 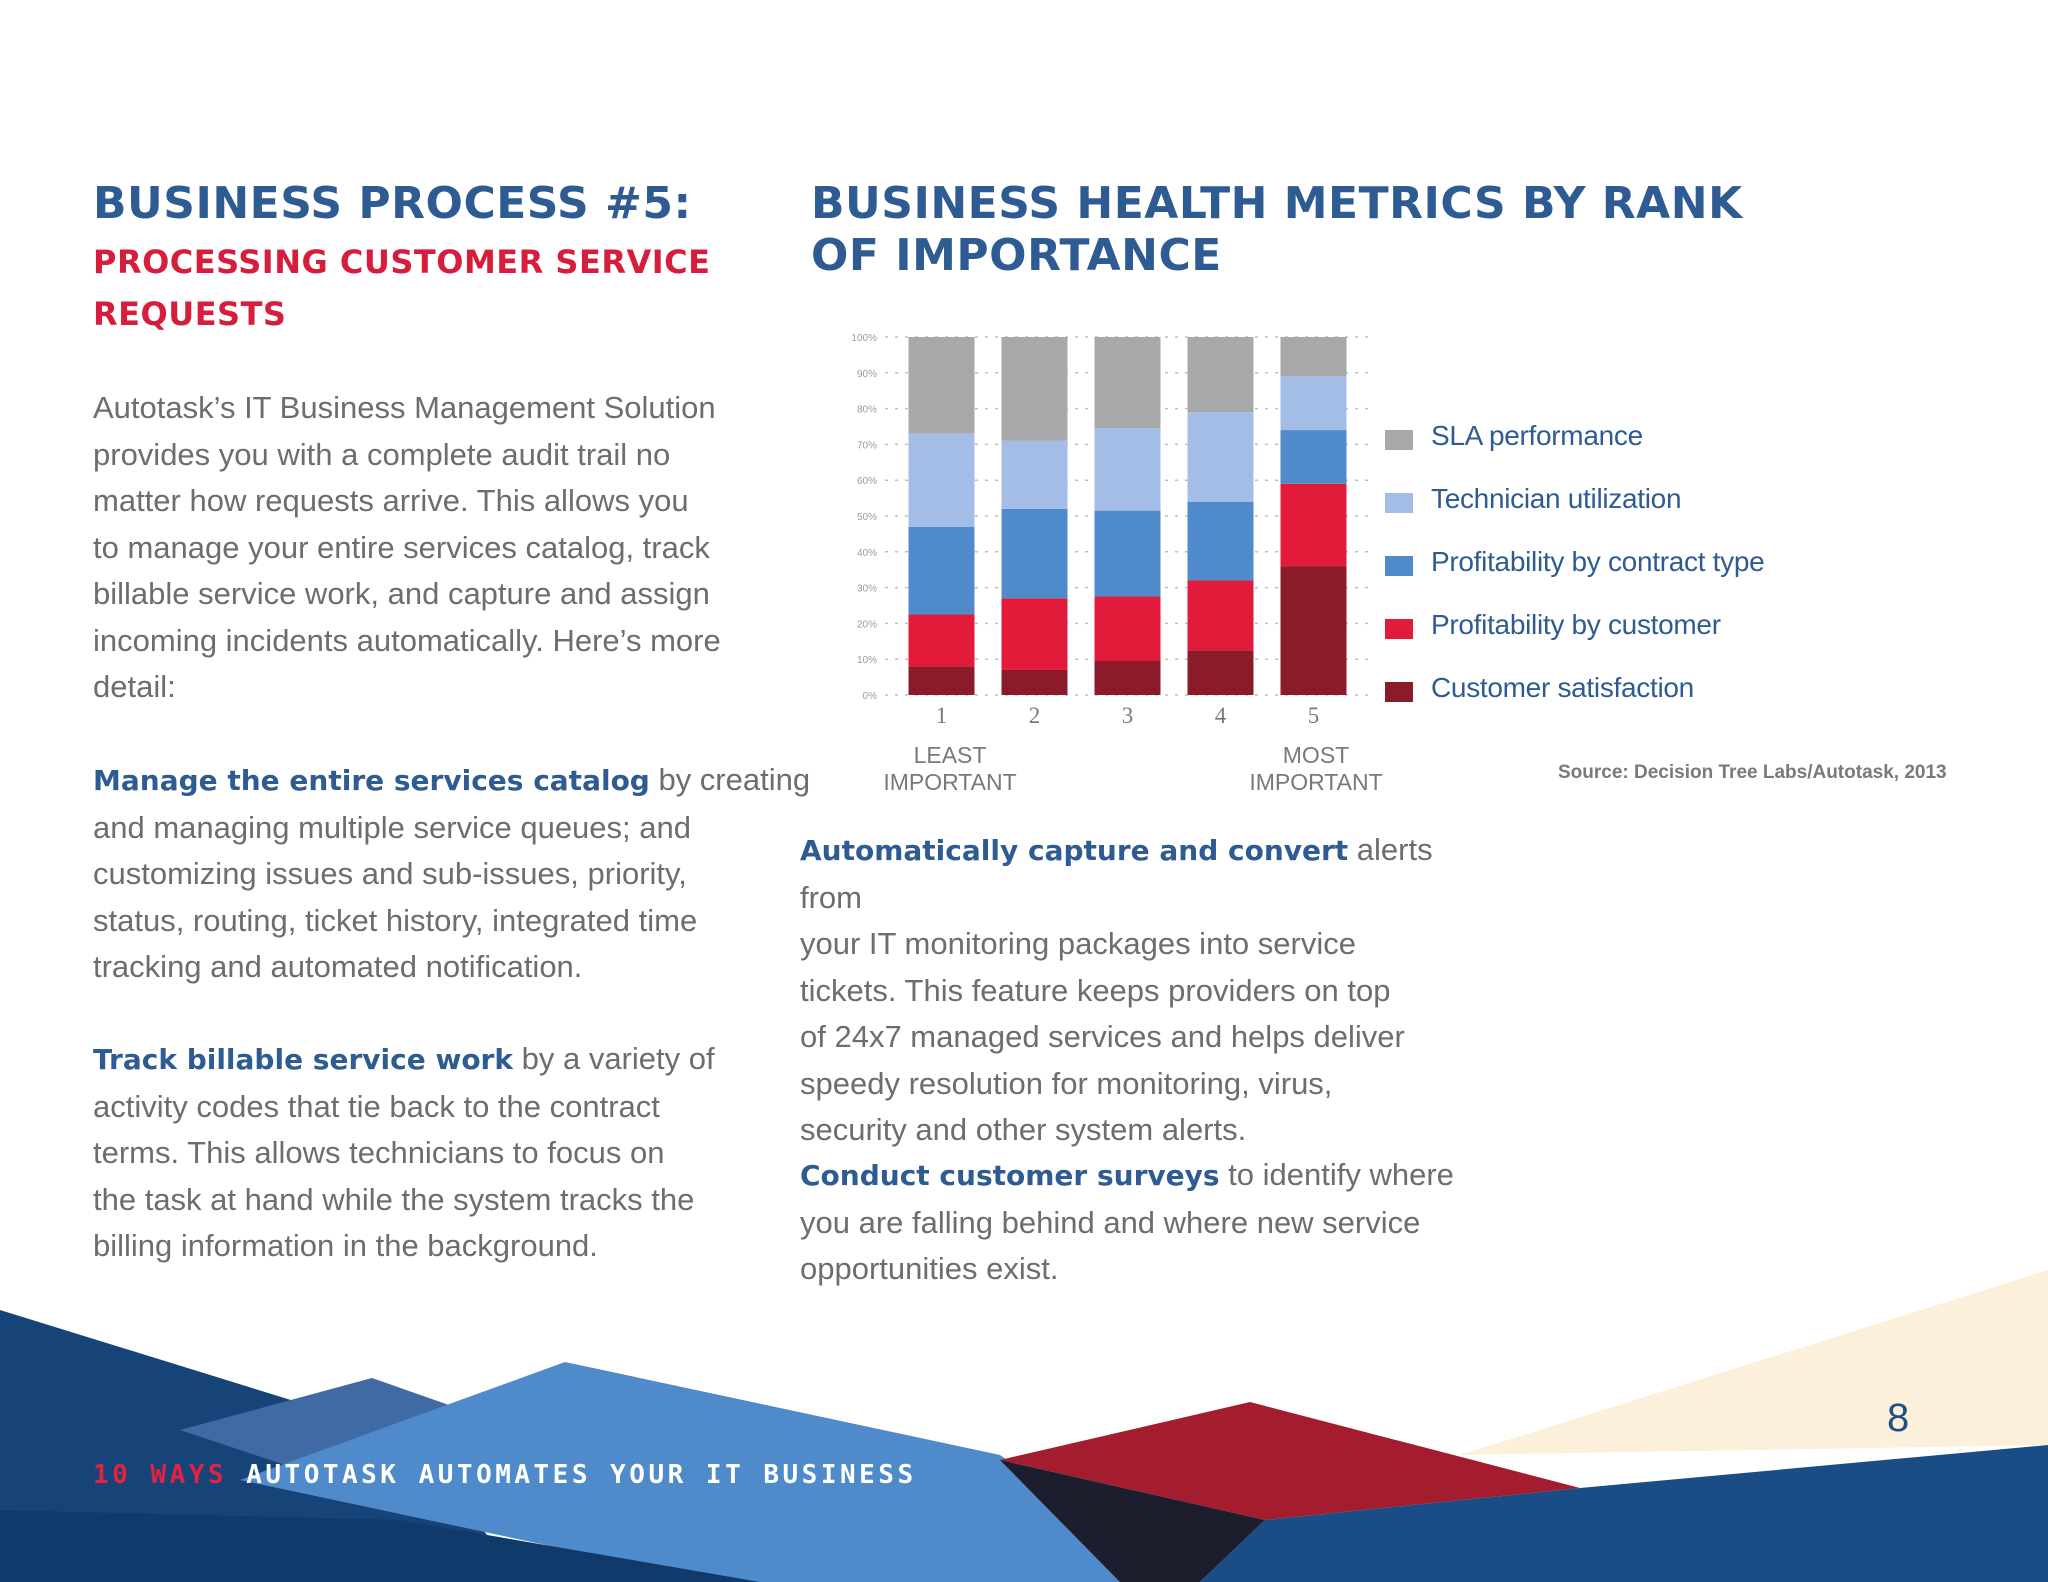 What do you see at coordinates (1314, 714) in the screenshot?
I see `x-tick-label: 5` at bounding box center [1314, 714].